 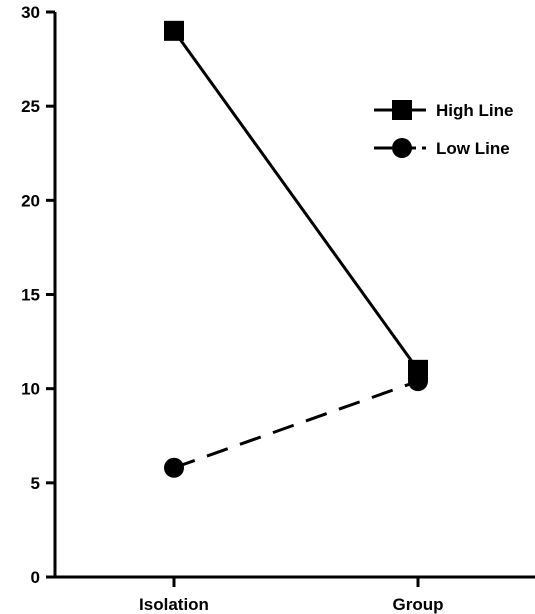 I want to click on y-tick-label: 15, so click(x=30, y=295).